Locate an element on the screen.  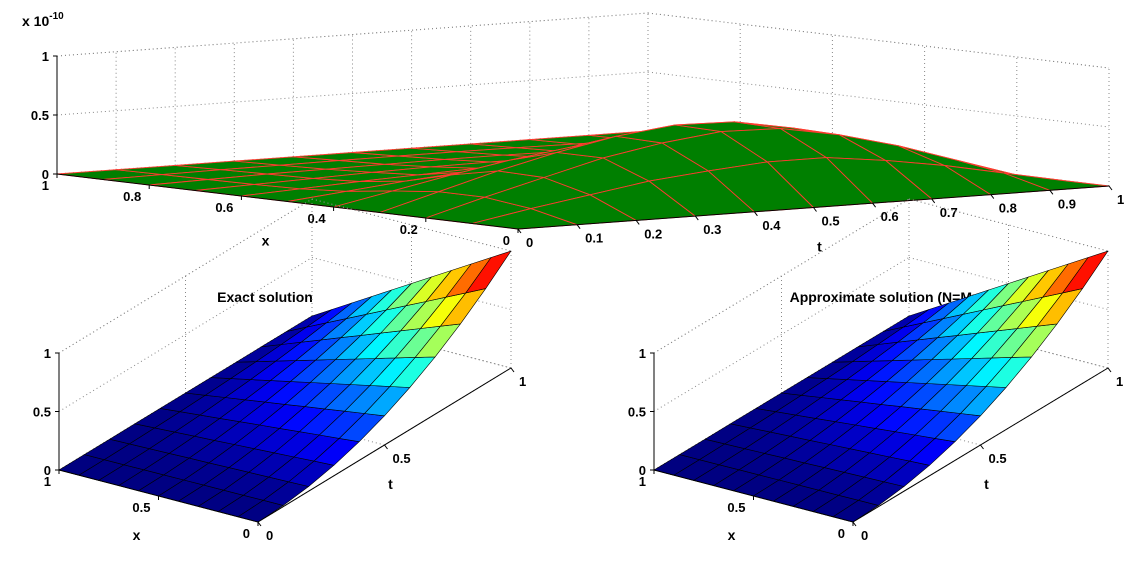
z-exponent-label: x 10-10 is located at coordinates (43, 20).